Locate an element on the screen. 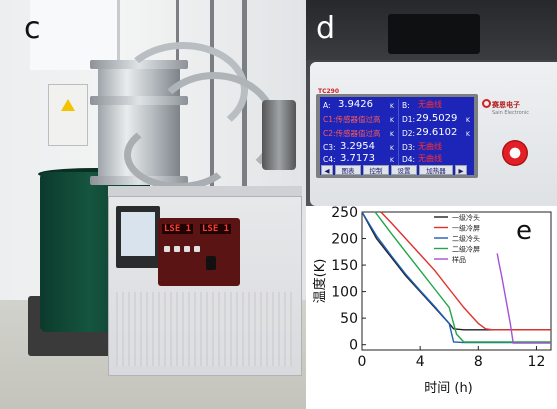  touchscreen is located at coordinates (138, 234).